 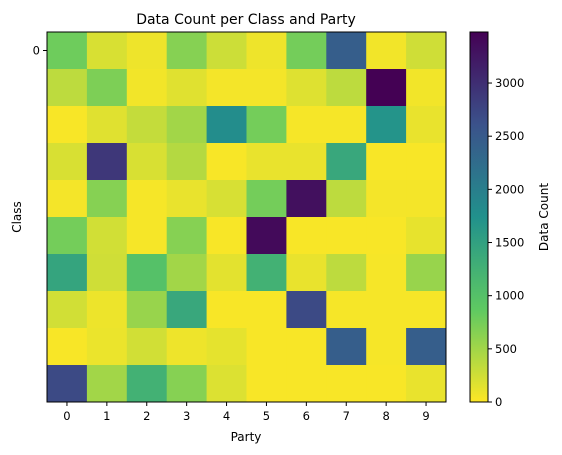 What do you see at coordinates (146, 416) in the screenshot?
I see `x-tick-label: 2` at bounding box center [146, 416].